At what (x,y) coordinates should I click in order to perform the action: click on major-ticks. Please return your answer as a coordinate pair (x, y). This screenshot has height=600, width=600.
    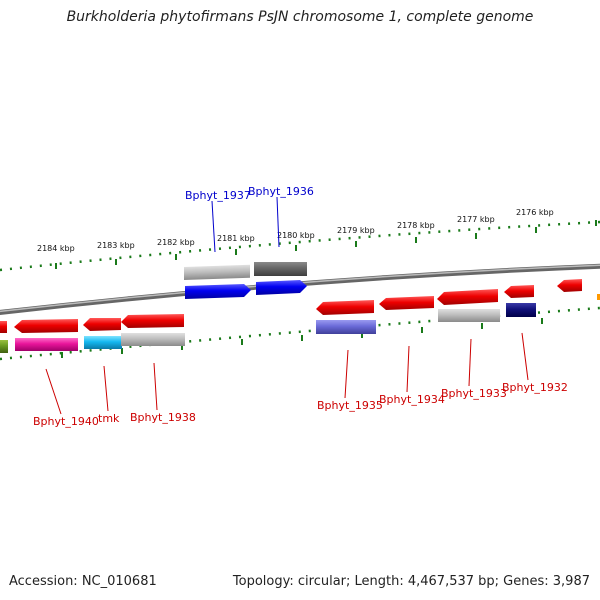
    Looking at the image, I should click on (326, 244).